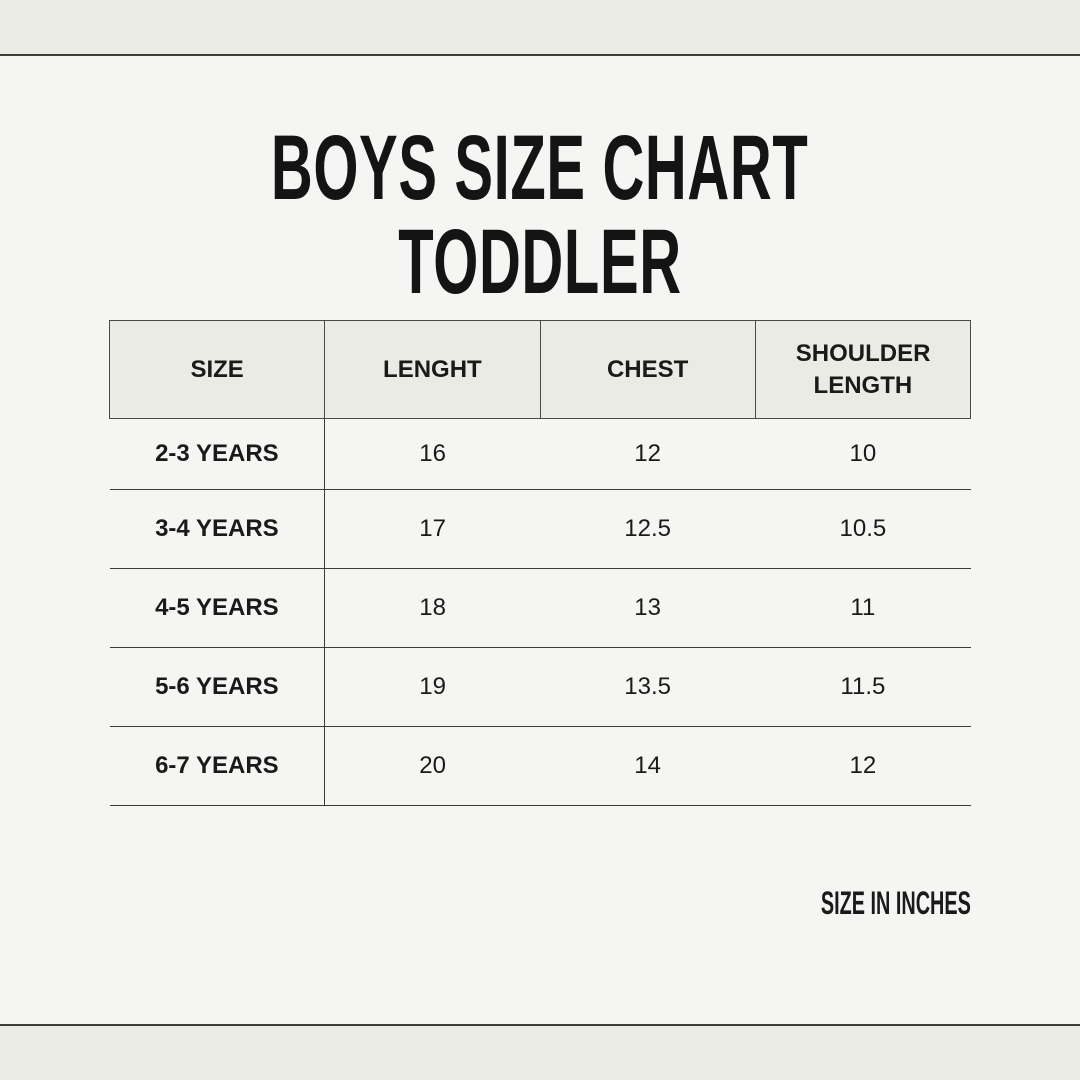 Image resolution: width=1080 pixels, height=1080 pixels. What do you see at coordinates (432, 529) in the screenshot?
I see `cell-length: 17` at bounding box center [432, 529].